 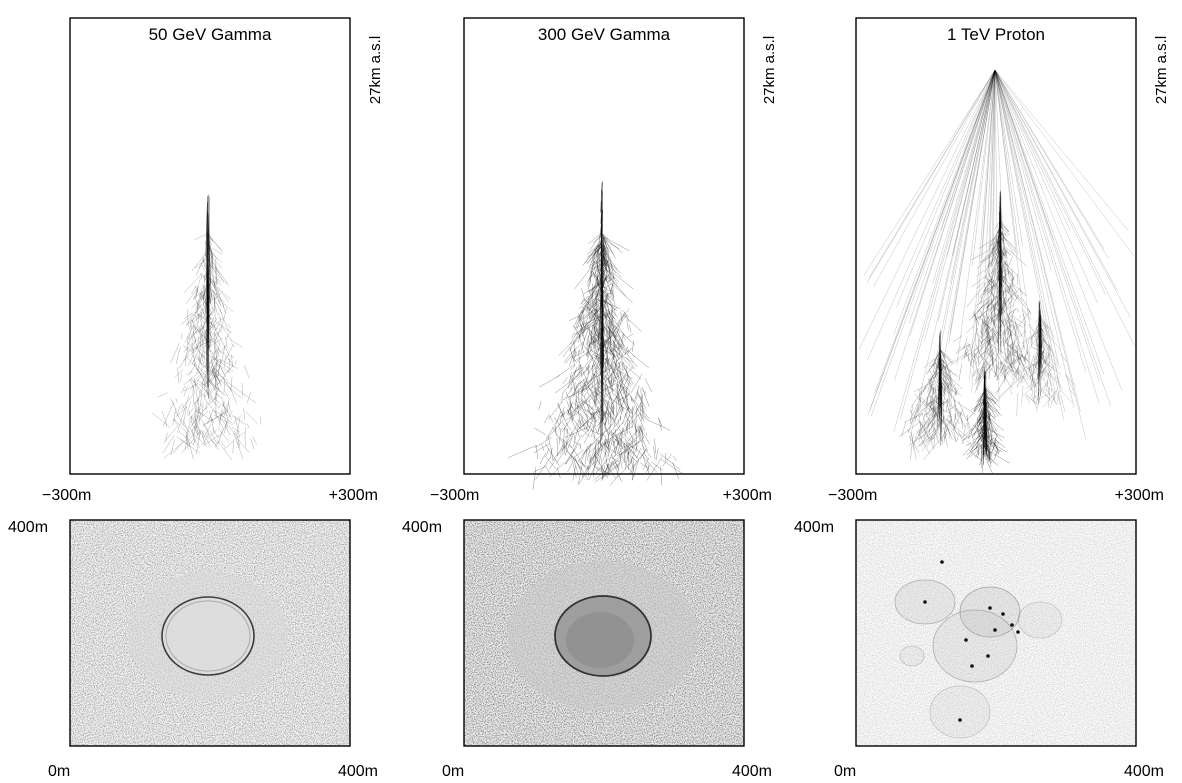 I want to click on shower-title-1: 50 GeV Gamma, so click(x=210, y=34).